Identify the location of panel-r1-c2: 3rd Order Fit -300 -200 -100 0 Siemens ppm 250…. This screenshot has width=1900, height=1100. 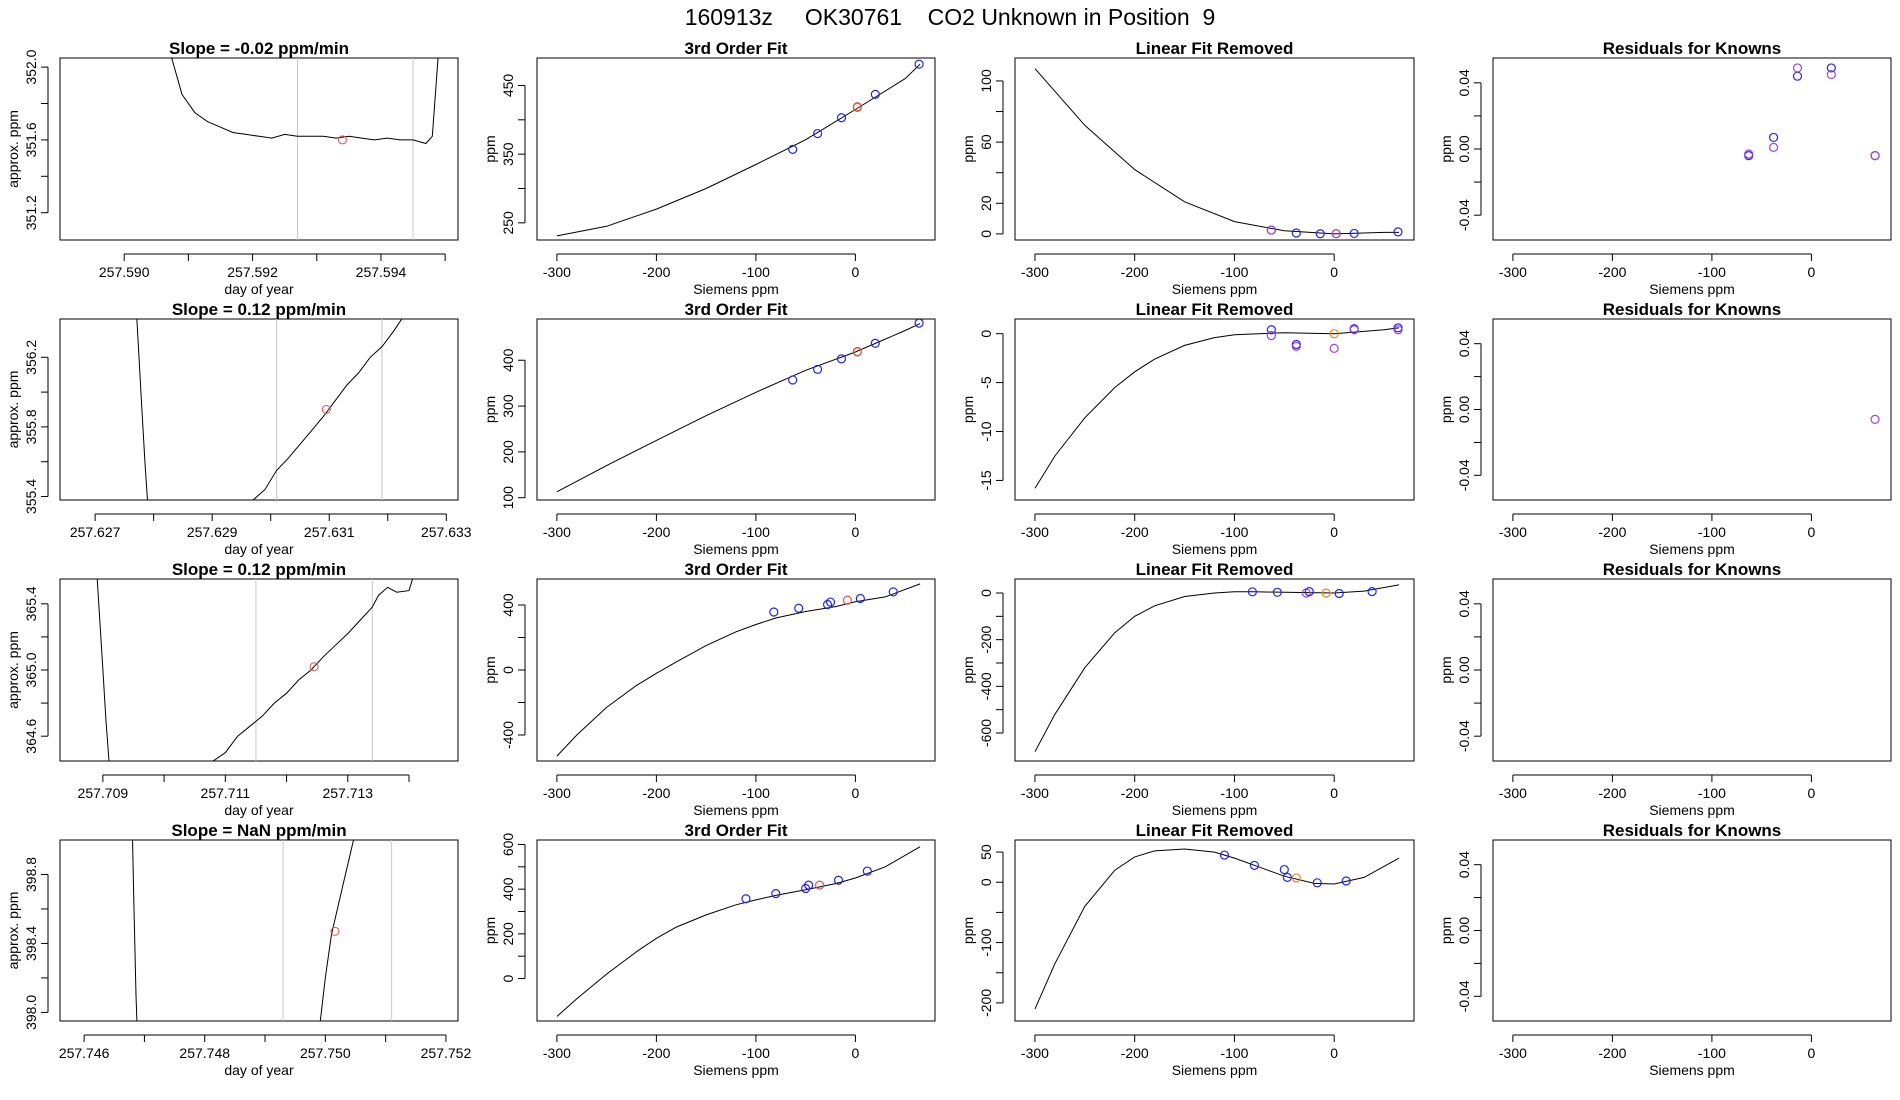
(709, 168).